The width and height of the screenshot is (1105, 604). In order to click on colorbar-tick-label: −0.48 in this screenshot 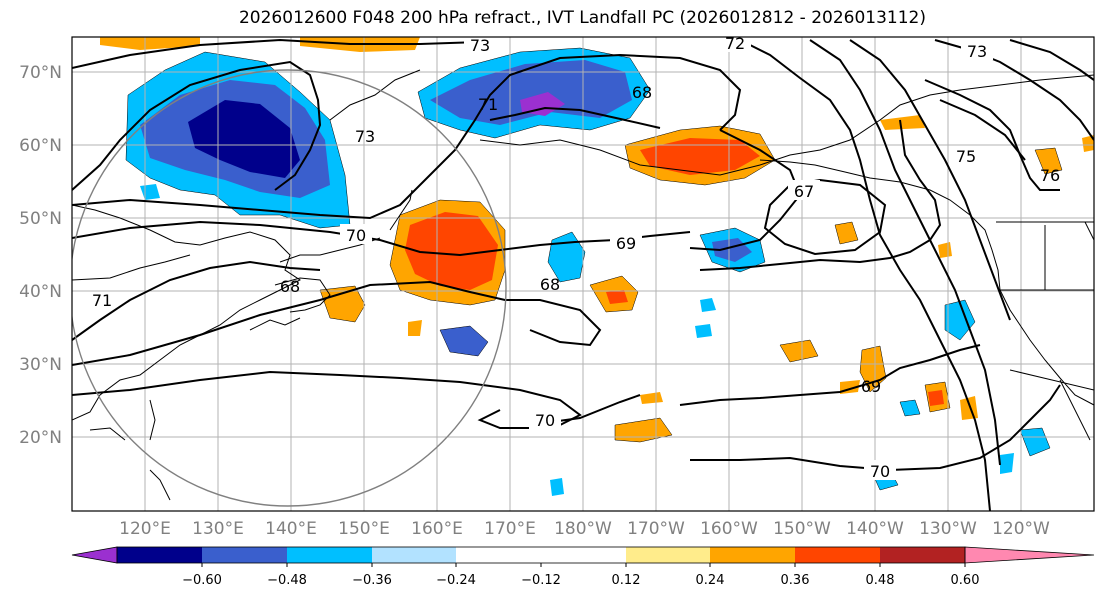, I will do `click(287, 580)`.